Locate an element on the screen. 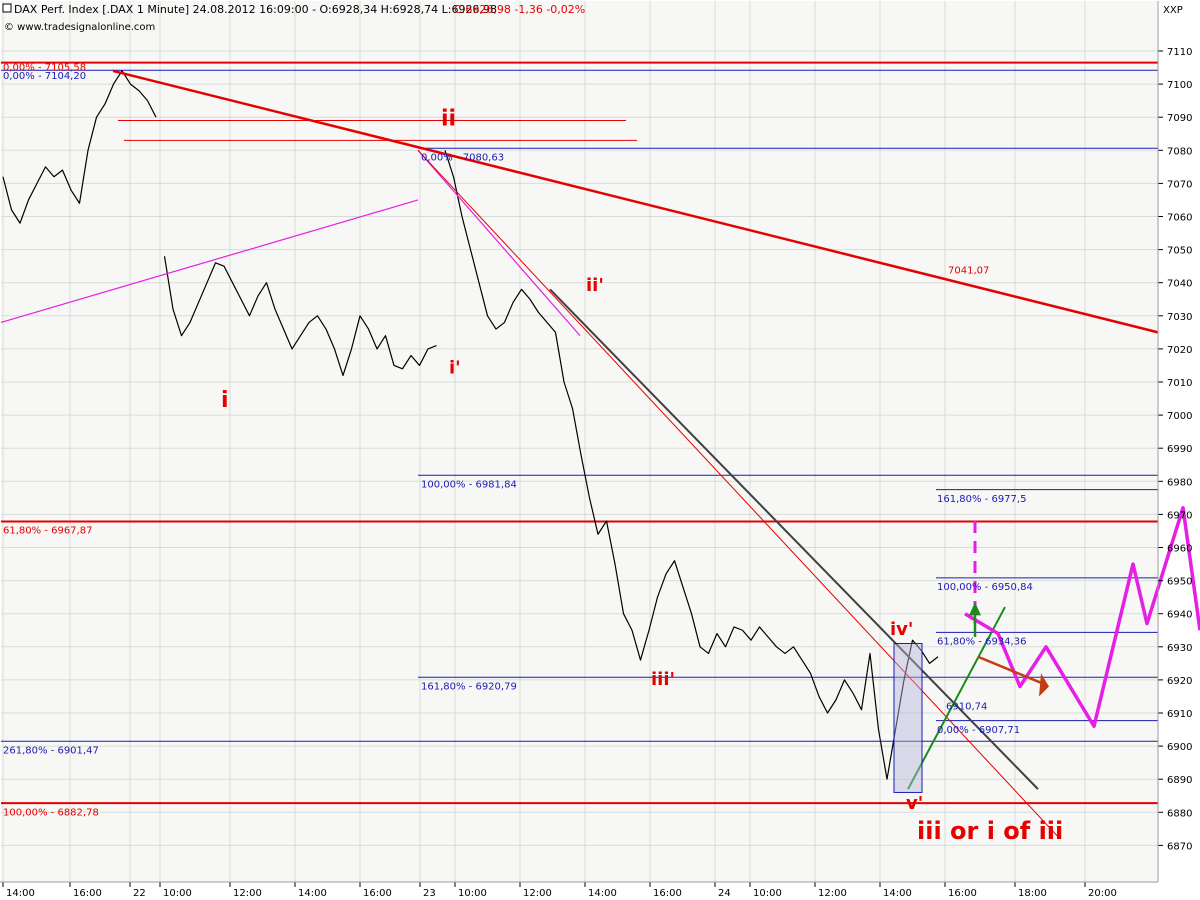 This screenshot has height=900, width=1200. y-tick-label: 6900 is located at coordinates (1179, 747).